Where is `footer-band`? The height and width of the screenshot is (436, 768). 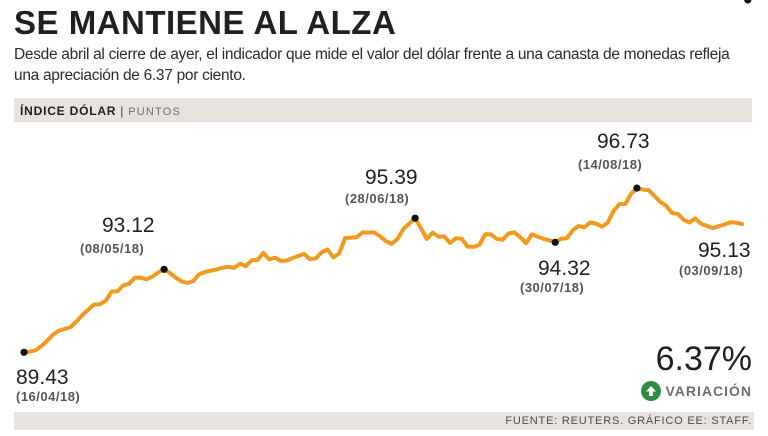
footer-band is located at coordinates (384, 421).